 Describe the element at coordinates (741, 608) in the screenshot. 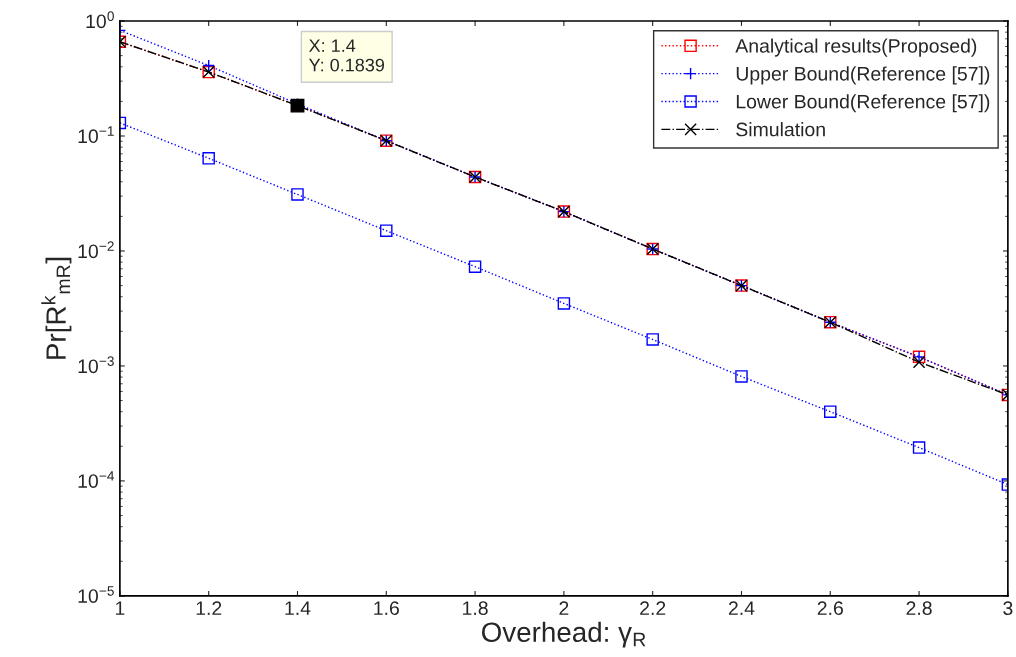

I see `x-tick-label: 2.4` at that location.